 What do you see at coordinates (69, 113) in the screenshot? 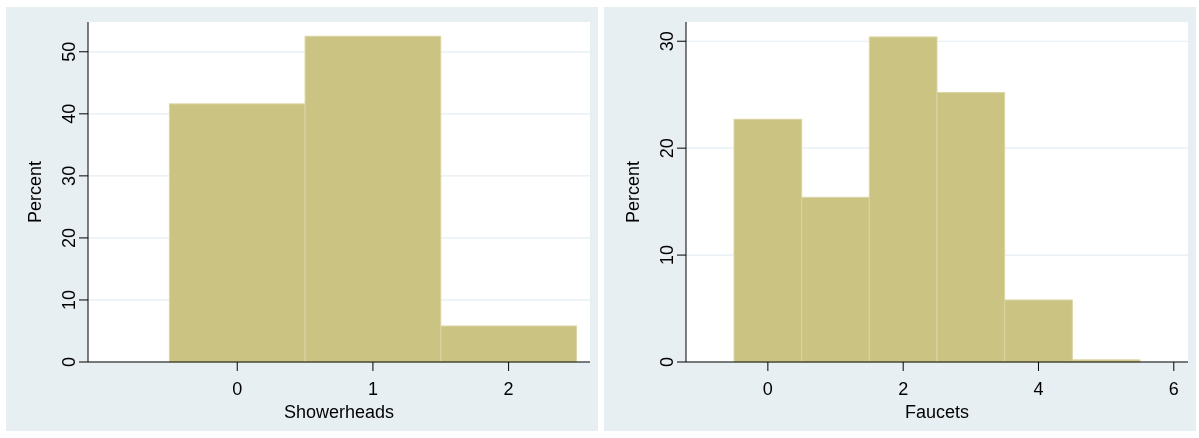
I see `y-tick-label: 40` at bounding box center [69, 113].